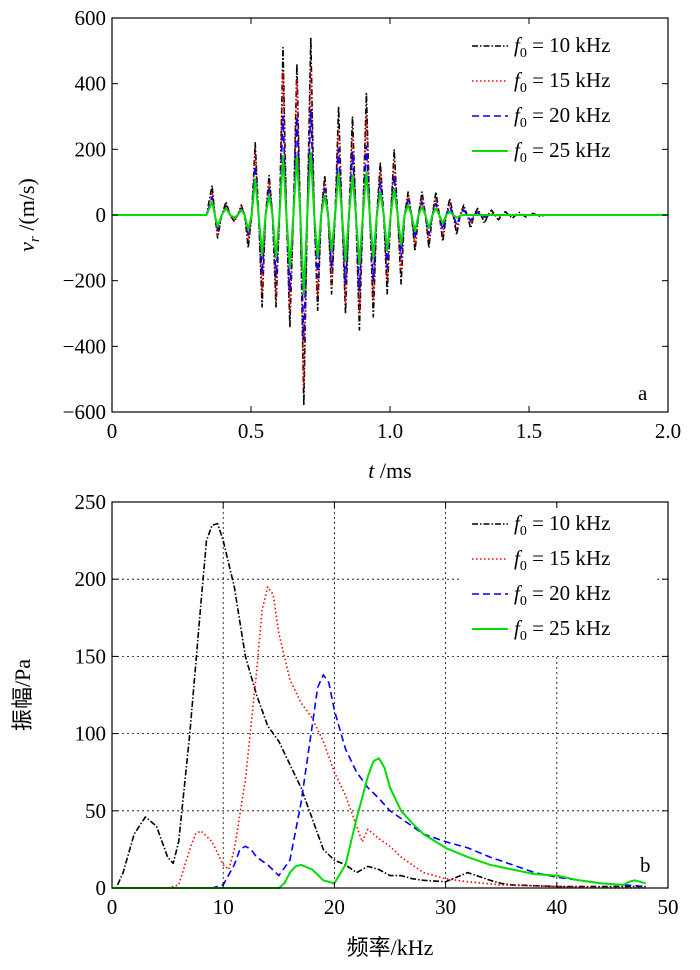  Describe the element at coordinates (390, 431) in the screenshot. I see `a-x-tick-label: 1.0` at that location.